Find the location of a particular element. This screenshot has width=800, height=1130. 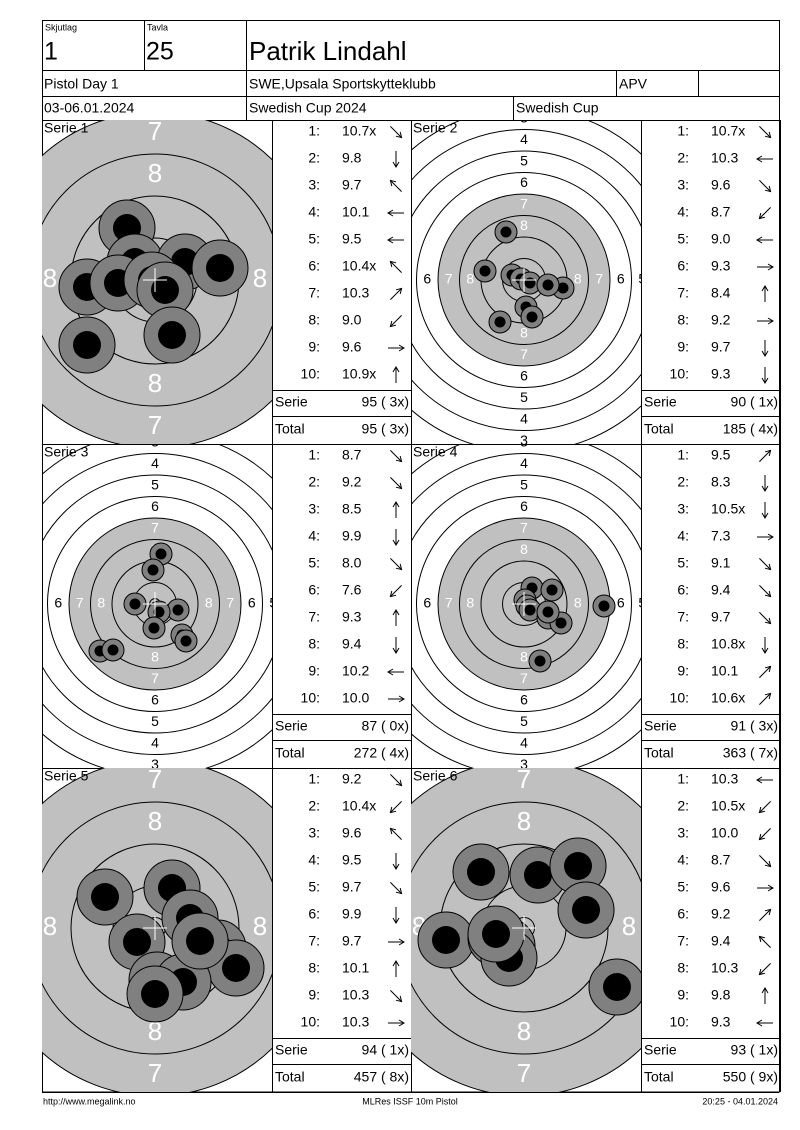

series-label: Serie 4 is located at coordinates (435, 452).